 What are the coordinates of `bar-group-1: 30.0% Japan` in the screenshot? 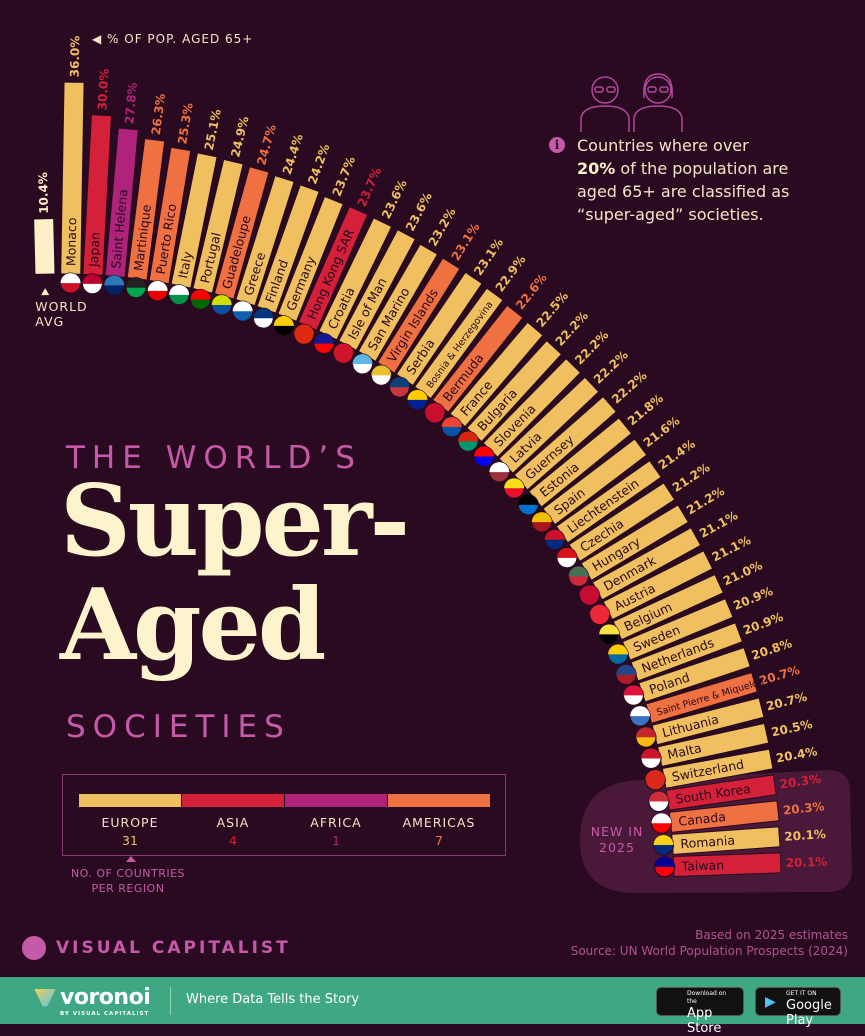 It's located at (96, 181).